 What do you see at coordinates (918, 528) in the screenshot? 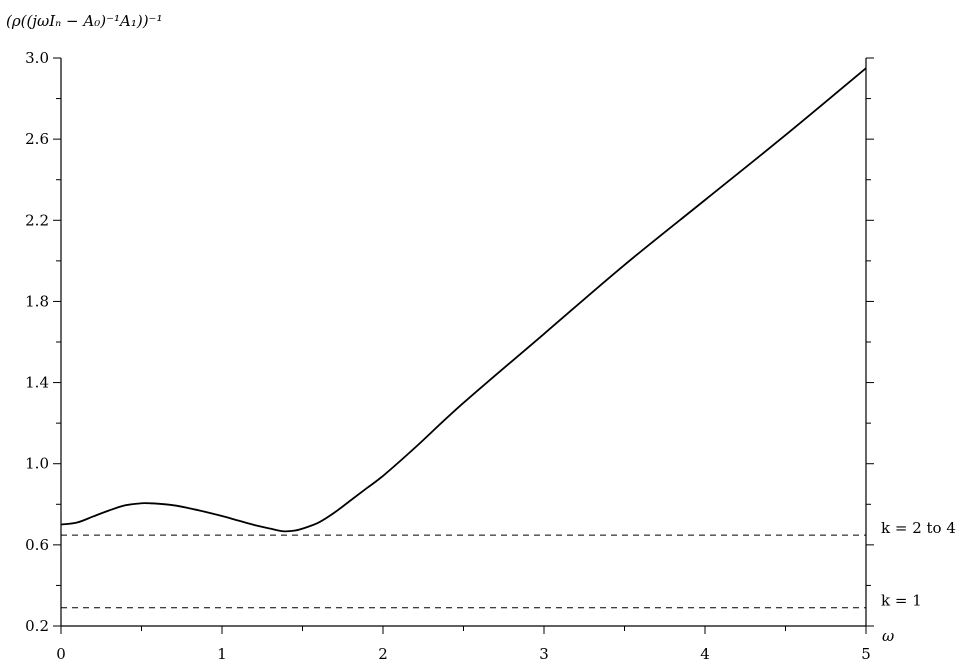
I see `reference-line-label: k = 2 to 4` at bounding box center [918, 528].